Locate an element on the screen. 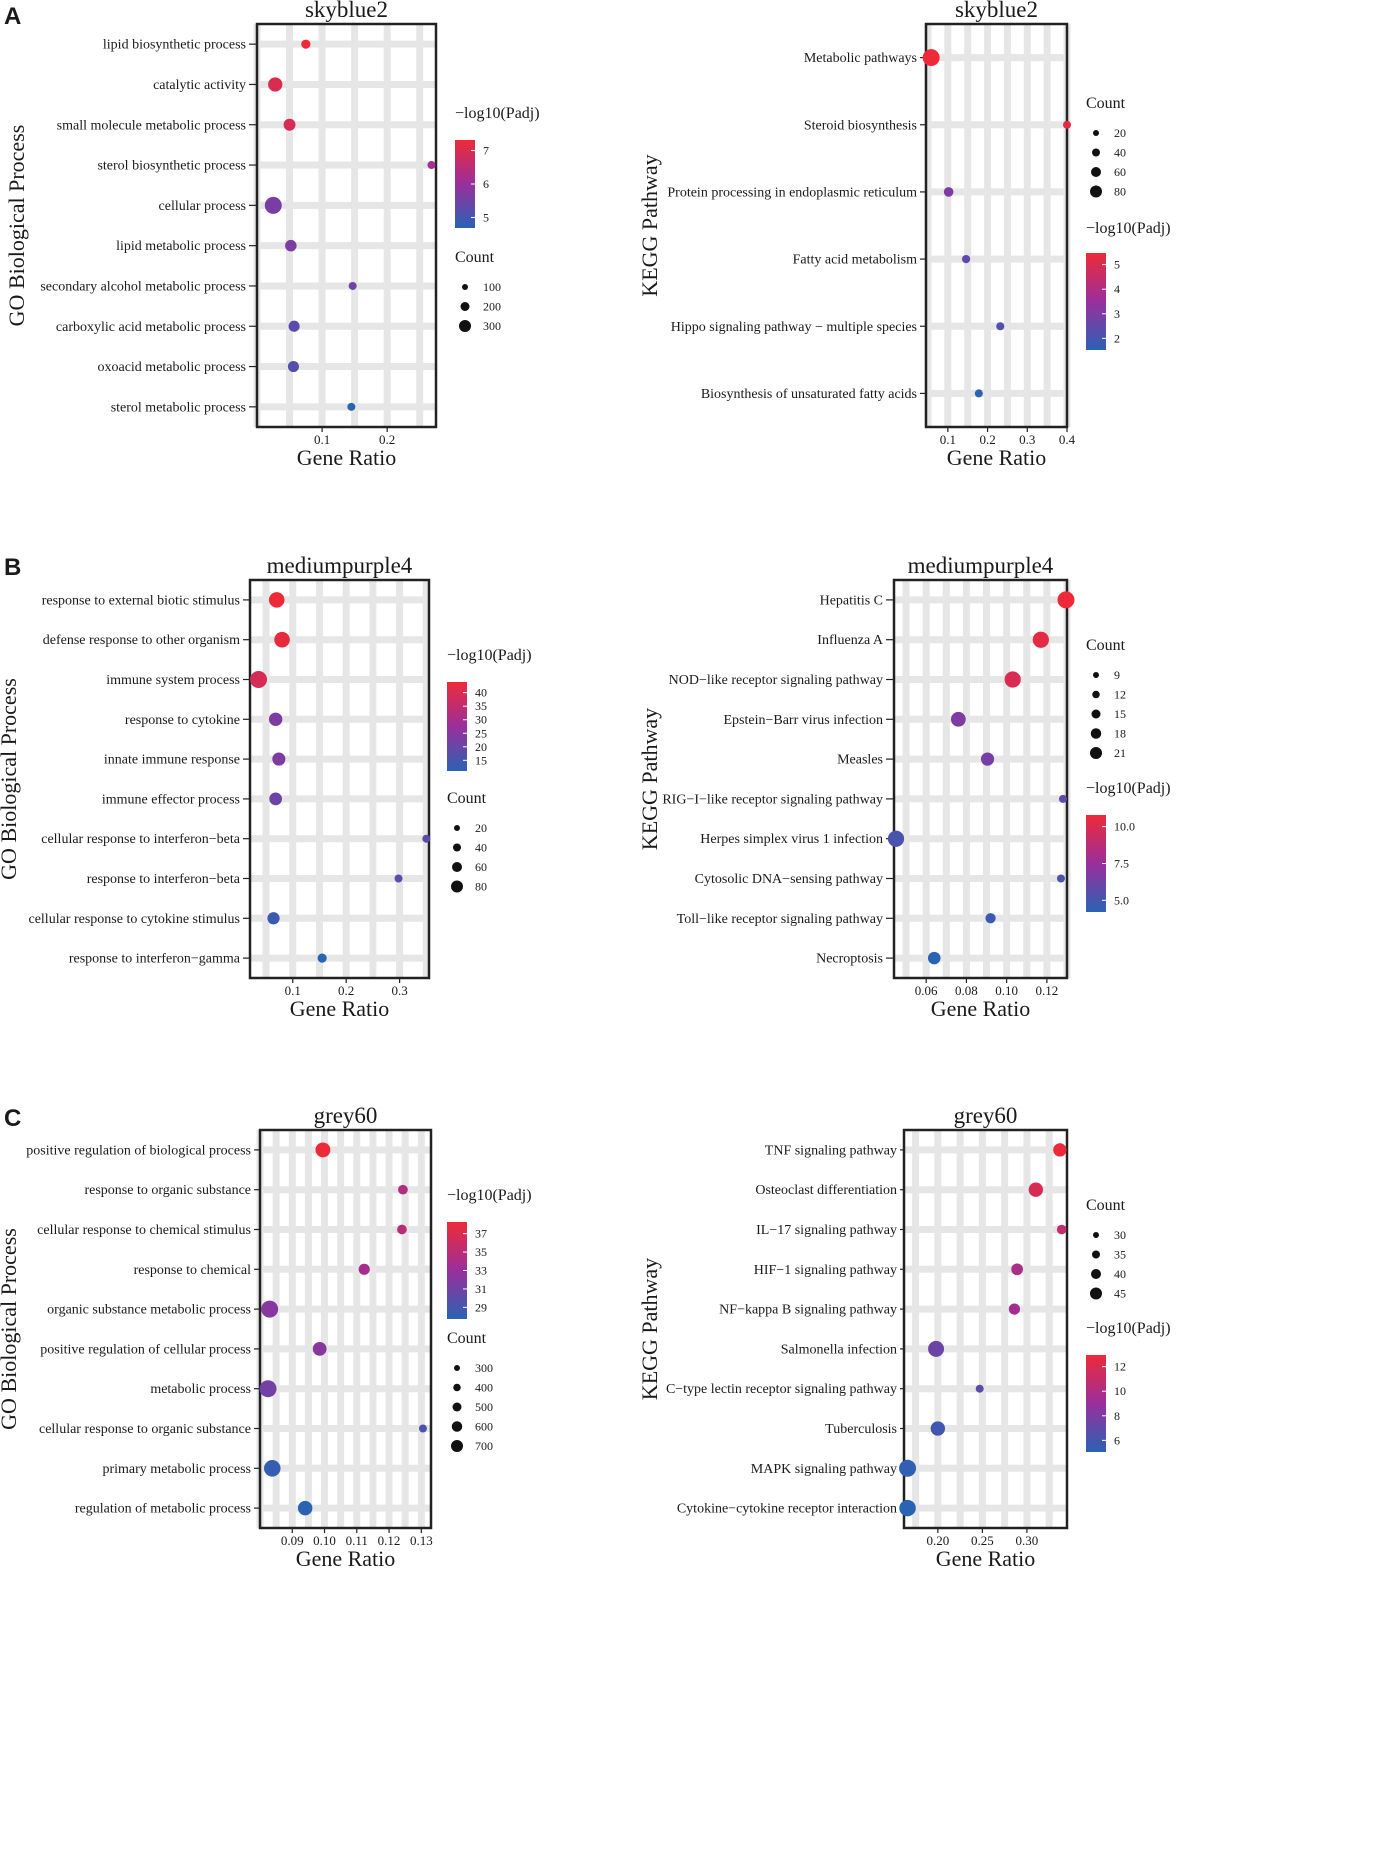  x-tick-label: 0.13 is located at coordinates (421, 1540).